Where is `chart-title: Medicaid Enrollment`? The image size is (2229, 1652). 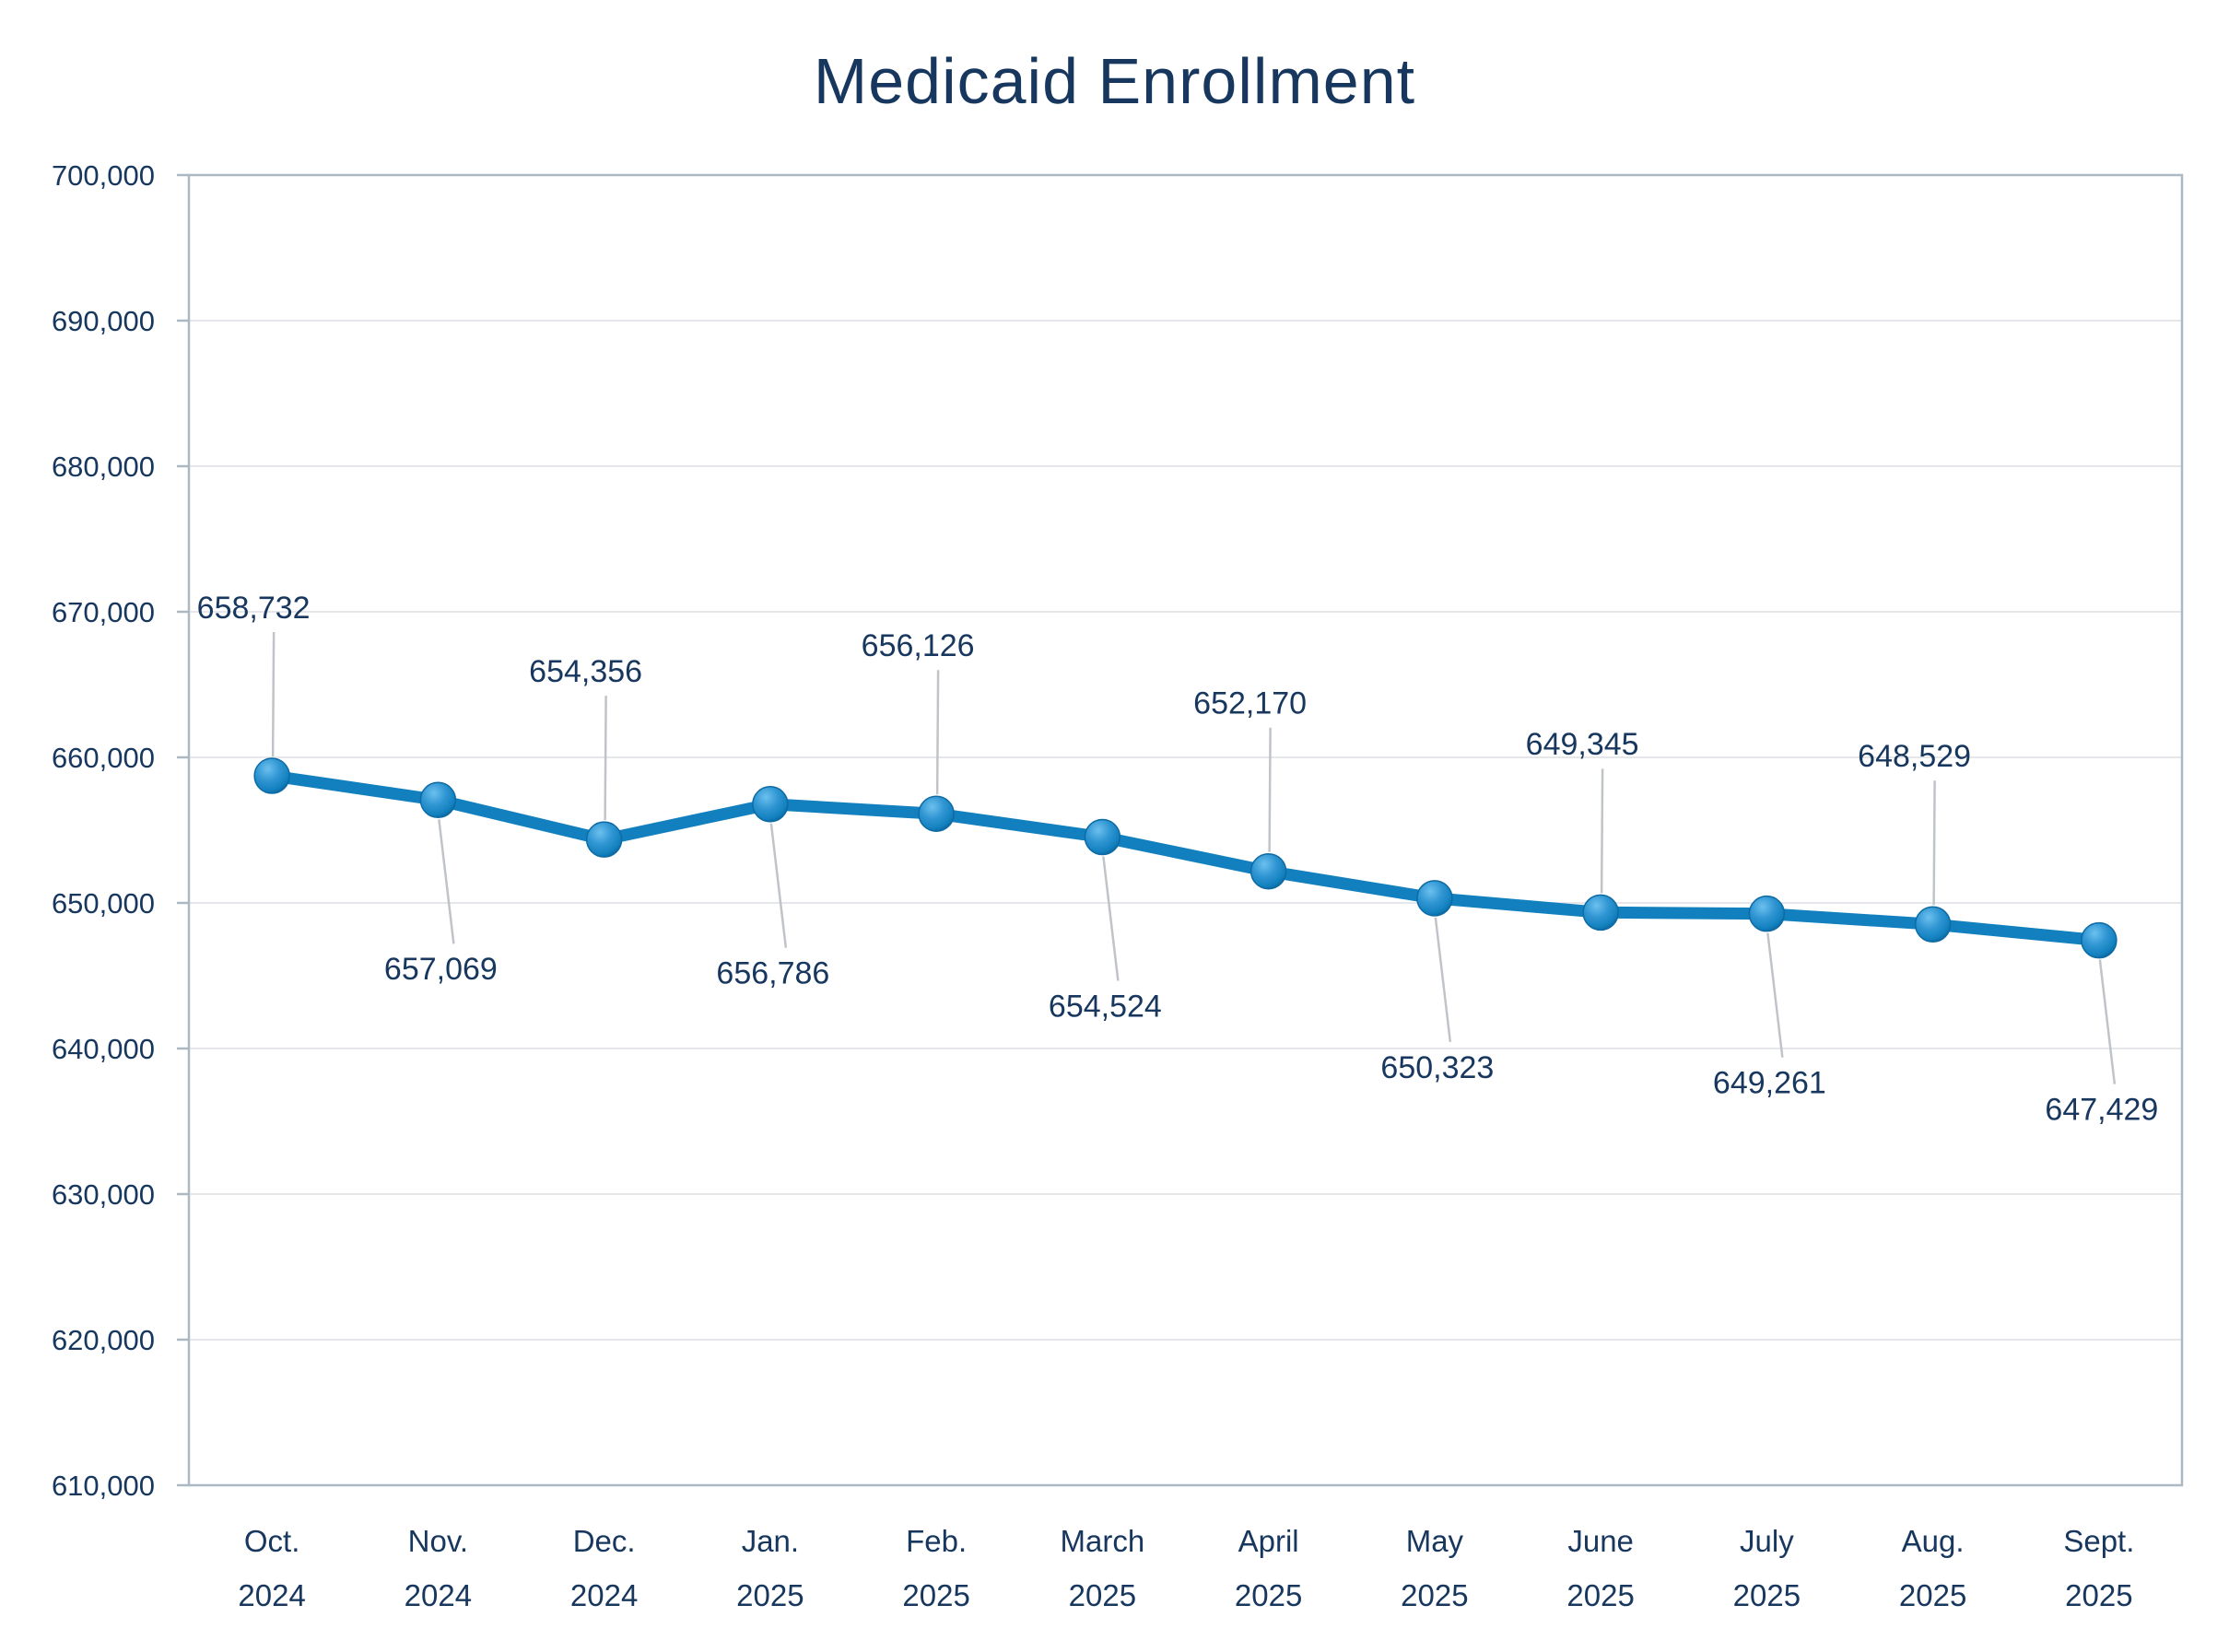
chart-title: Medicaid Enrollment is located at coordinates (1114, 81).